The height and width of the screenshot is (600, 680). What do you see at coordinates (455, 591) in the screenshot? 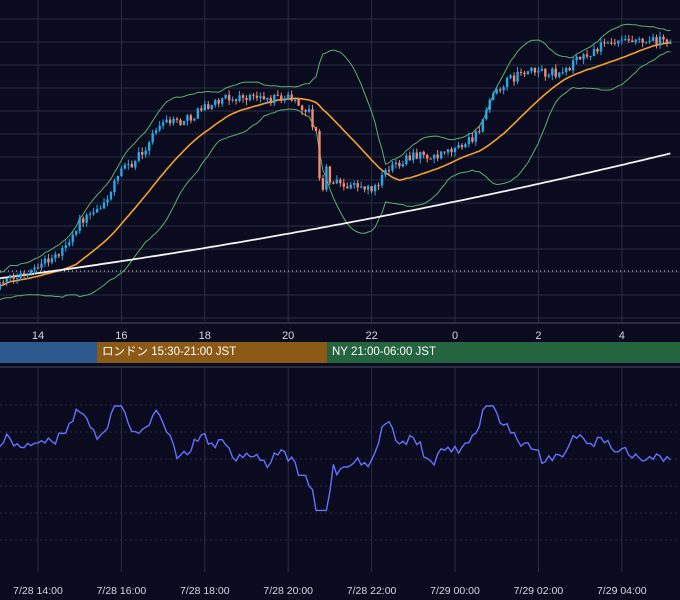
I see `oscillator-axis-tick-label: 7/29 00:00` at bounding box center [455, 591].